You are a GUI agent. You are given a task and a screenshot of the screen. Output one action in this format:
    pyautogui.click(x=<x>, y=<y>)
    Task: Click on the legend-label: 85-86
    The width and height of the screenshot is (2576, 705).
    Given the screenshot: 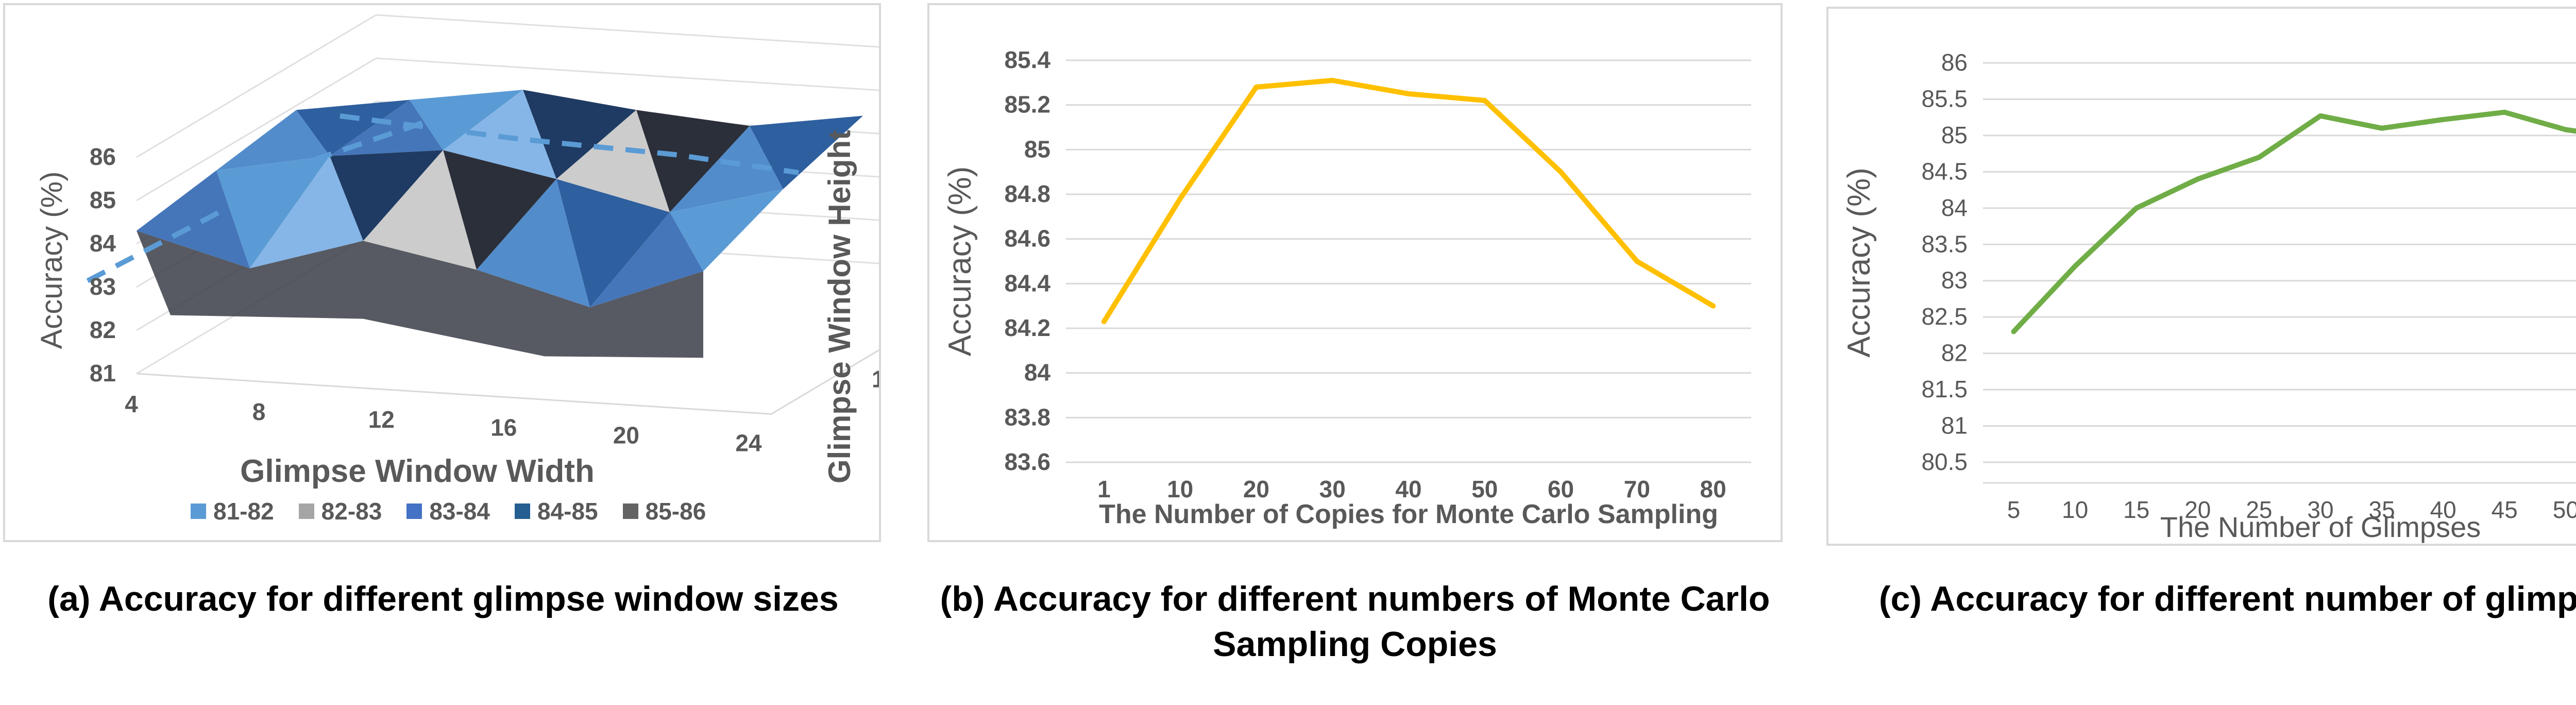 What is the action you would take?
    pyautogui.click(x=676, y=511)
    